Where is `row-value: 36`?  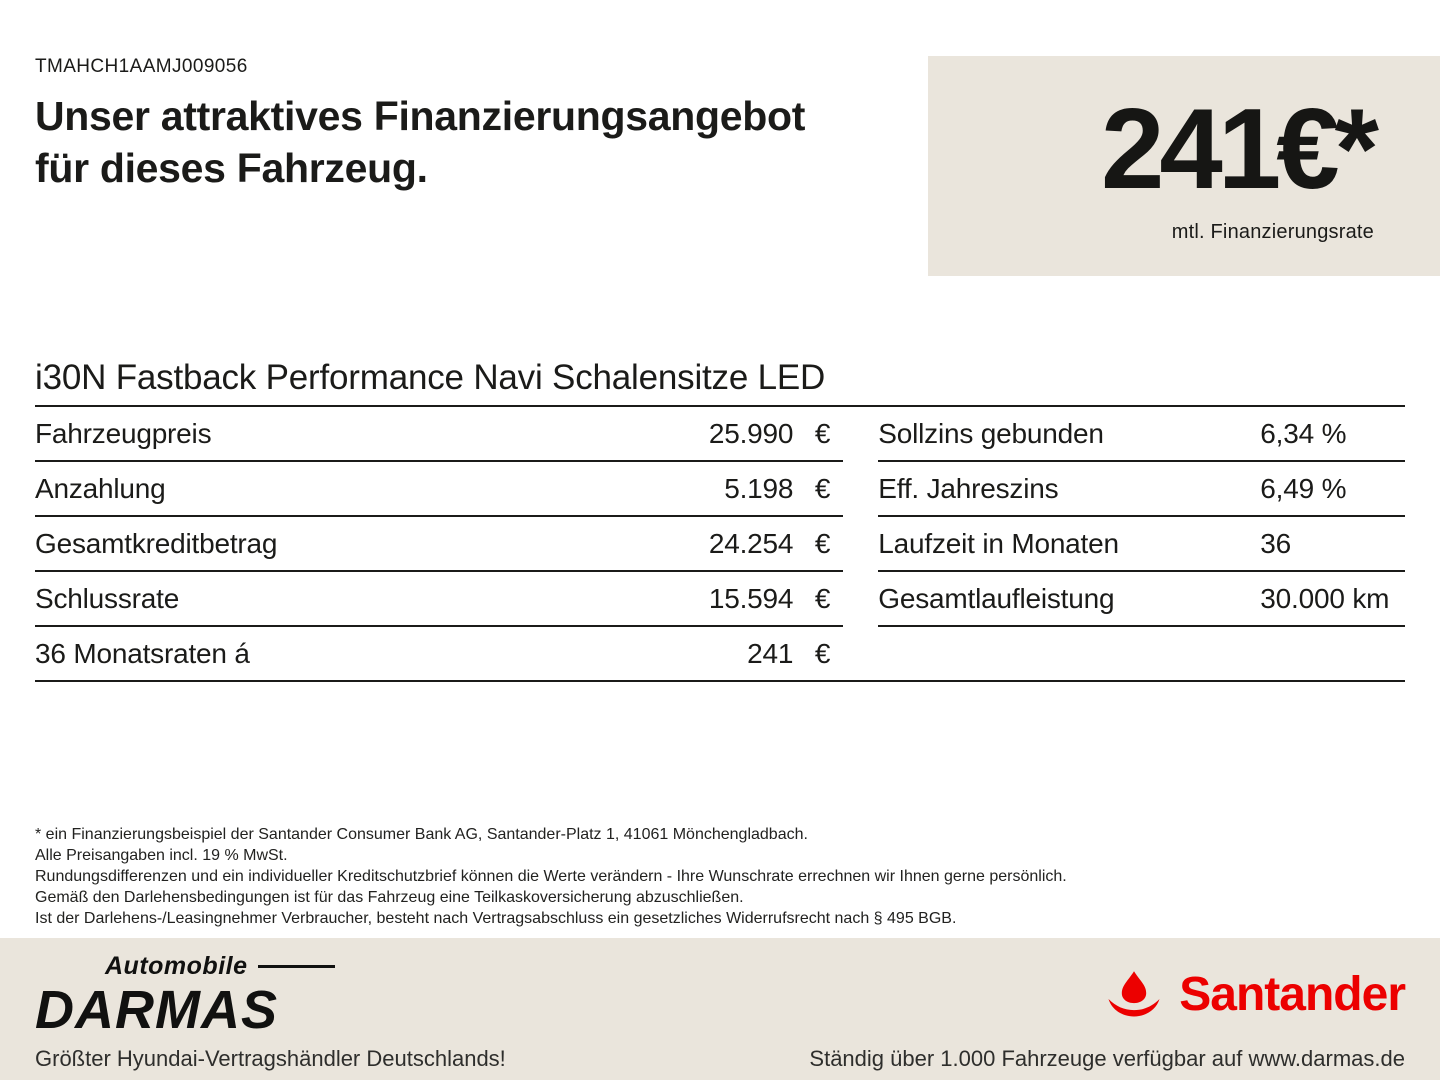 row-value: 36 is located at coordinates (1276, 543).